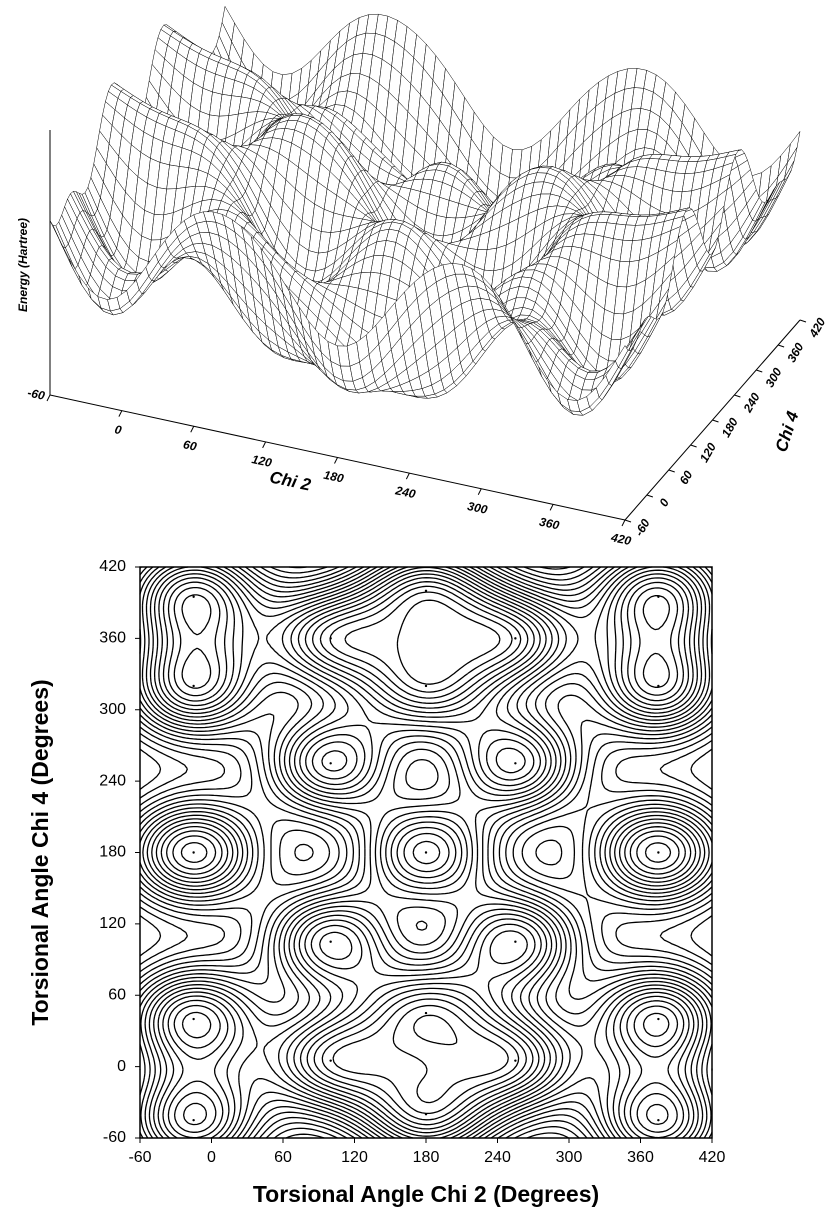  I want to click on x-axis-title: Chi 2, so click(290, 480).